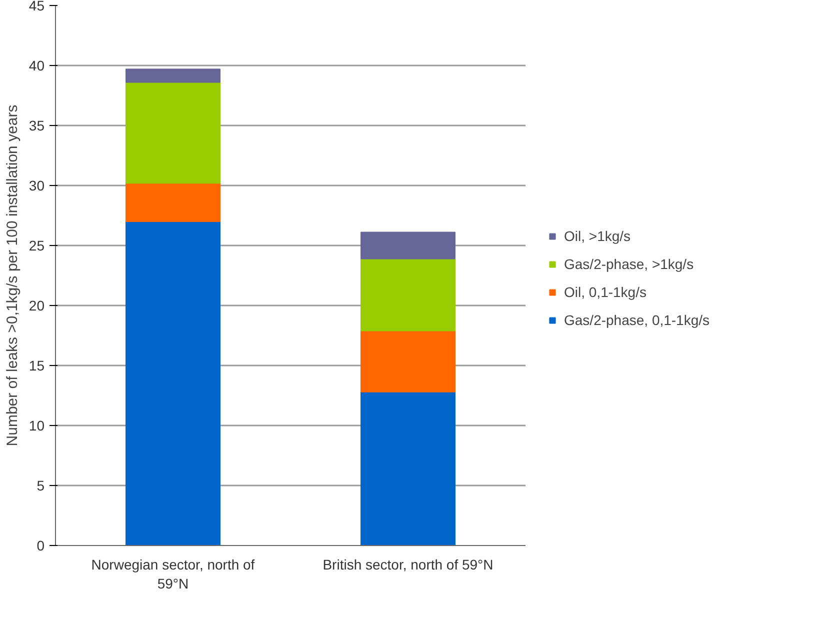  I want to click on x-tick-label: British sector, north of 59°N, so click(408, 564).